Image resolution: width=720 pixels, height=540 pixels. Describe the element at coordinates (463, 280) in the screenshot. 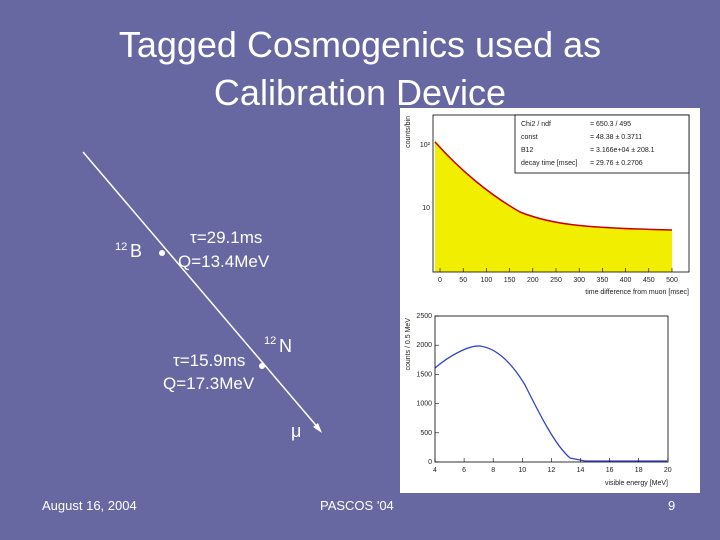

I see `x-tick-label: 50` at that location.